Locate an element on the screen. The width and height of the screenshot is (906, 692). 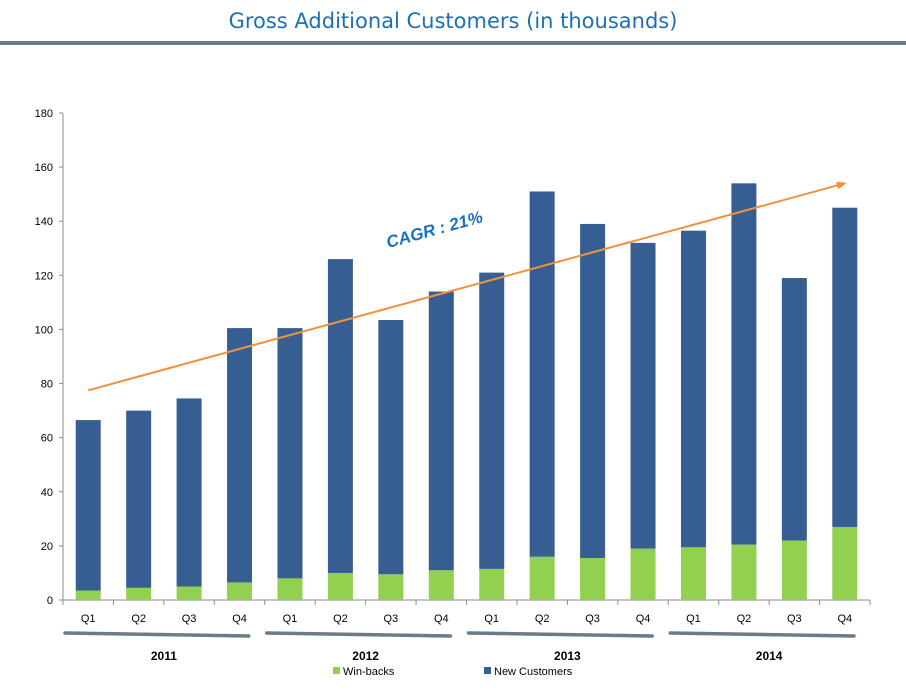
year-label: 2011 is located at coordinates (164, 656).